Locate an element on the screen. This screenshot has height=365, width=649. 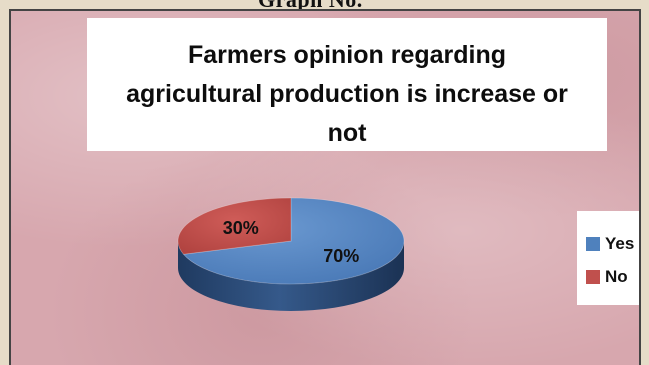
pie-slice-no is located at coordinates (234, 226).